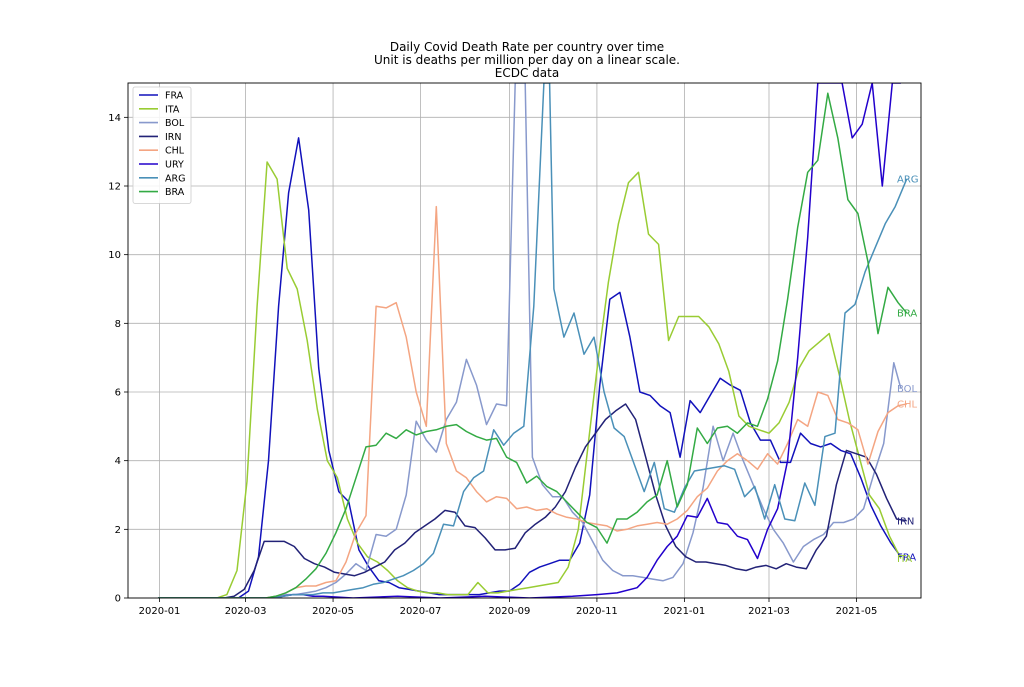 This screenshot has height=687, width=1024. Describe the element at coordinates (769, 611) in the screenshot. I see `x-tick-label: 2021-03` at that location.